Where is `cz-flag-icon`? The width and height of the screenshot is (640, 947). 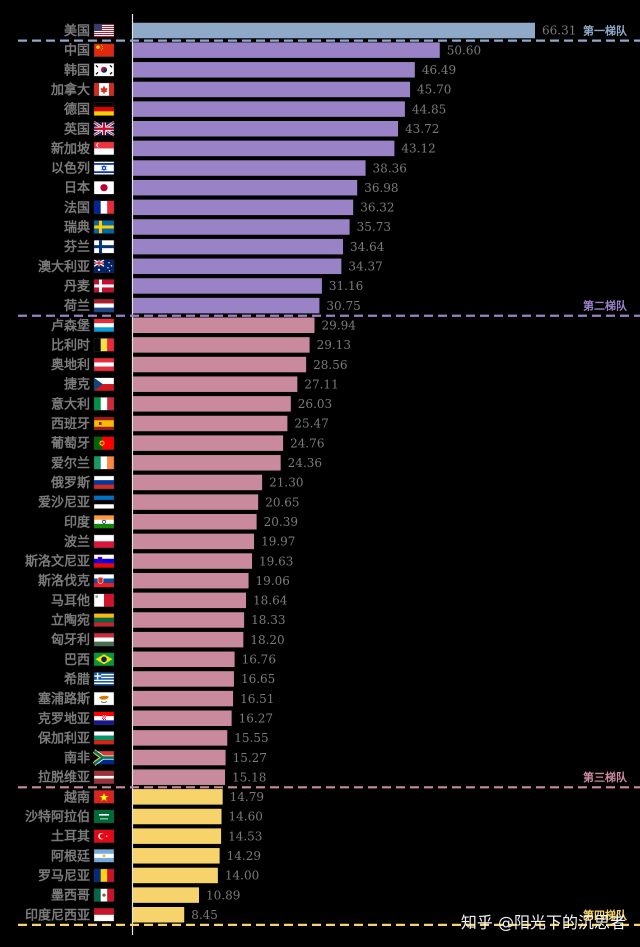 cz-flag-icon is located at coordinates (104, 384).